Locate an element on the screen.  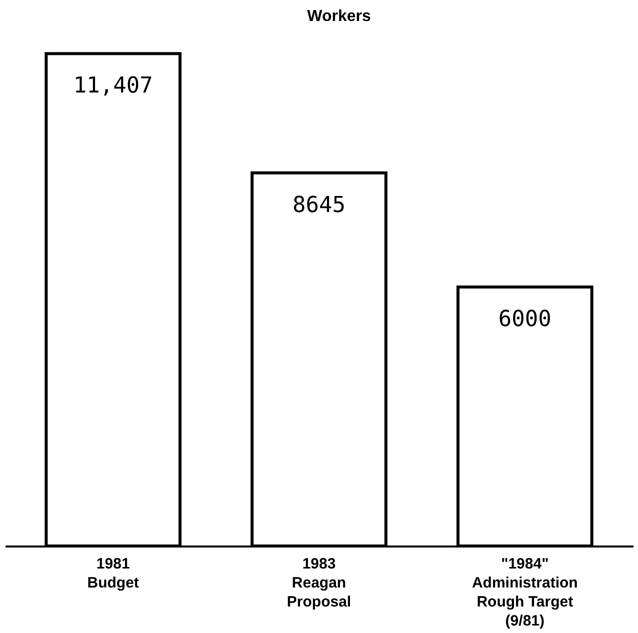
x-tick-label: 1981 Budget is located at coordinates (113, 574).